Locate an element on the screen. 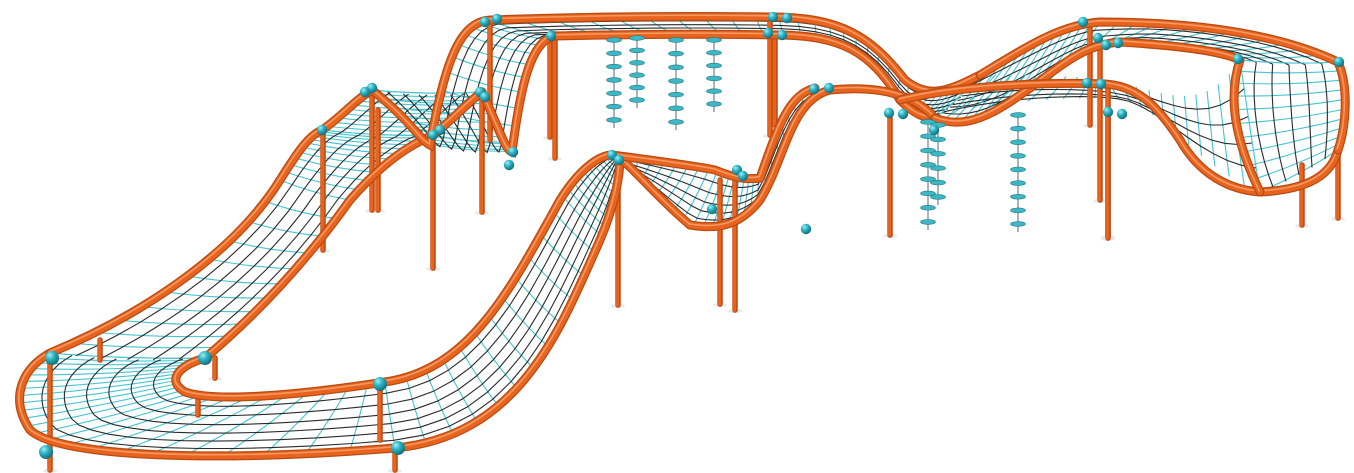  hanging-disc-ropes is located at coordinates (816, 133).